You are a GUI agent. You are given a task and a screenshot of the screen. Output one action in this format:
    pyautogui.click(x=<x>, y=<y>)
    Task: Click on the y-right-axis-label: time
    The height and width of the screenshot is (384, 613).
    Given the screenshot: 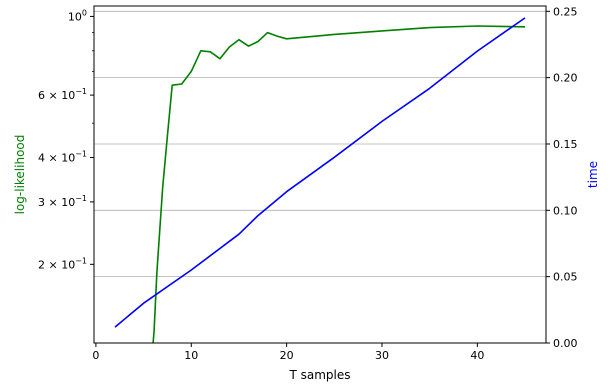 What is the action you would take?
    pyautogui.click(x=593, y=174)
    